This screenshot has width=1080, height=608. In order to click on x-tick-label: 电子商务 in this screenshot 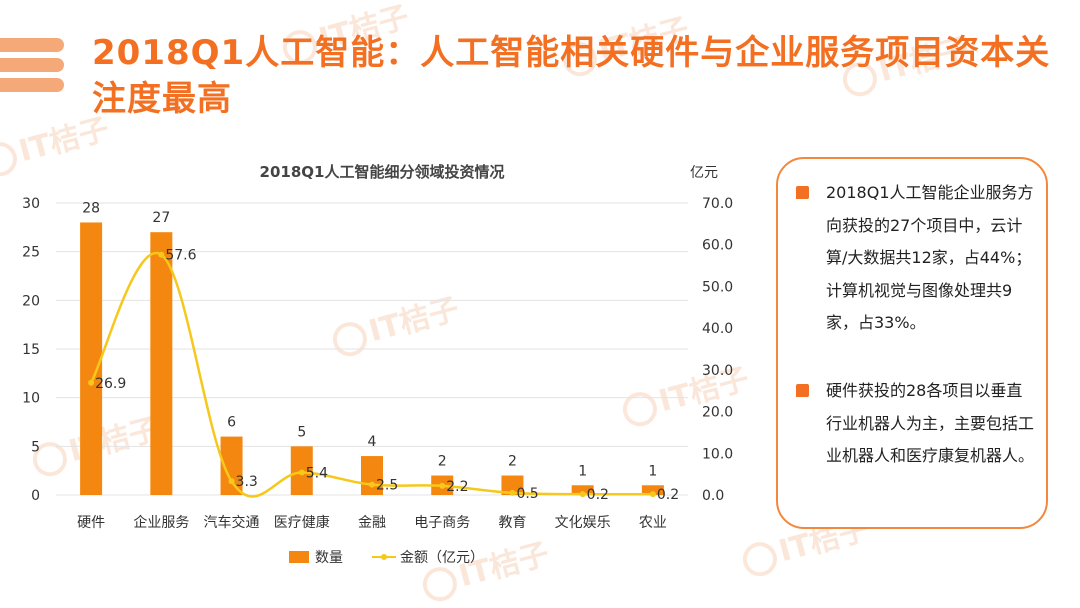, I will do `click(442, 523)`.